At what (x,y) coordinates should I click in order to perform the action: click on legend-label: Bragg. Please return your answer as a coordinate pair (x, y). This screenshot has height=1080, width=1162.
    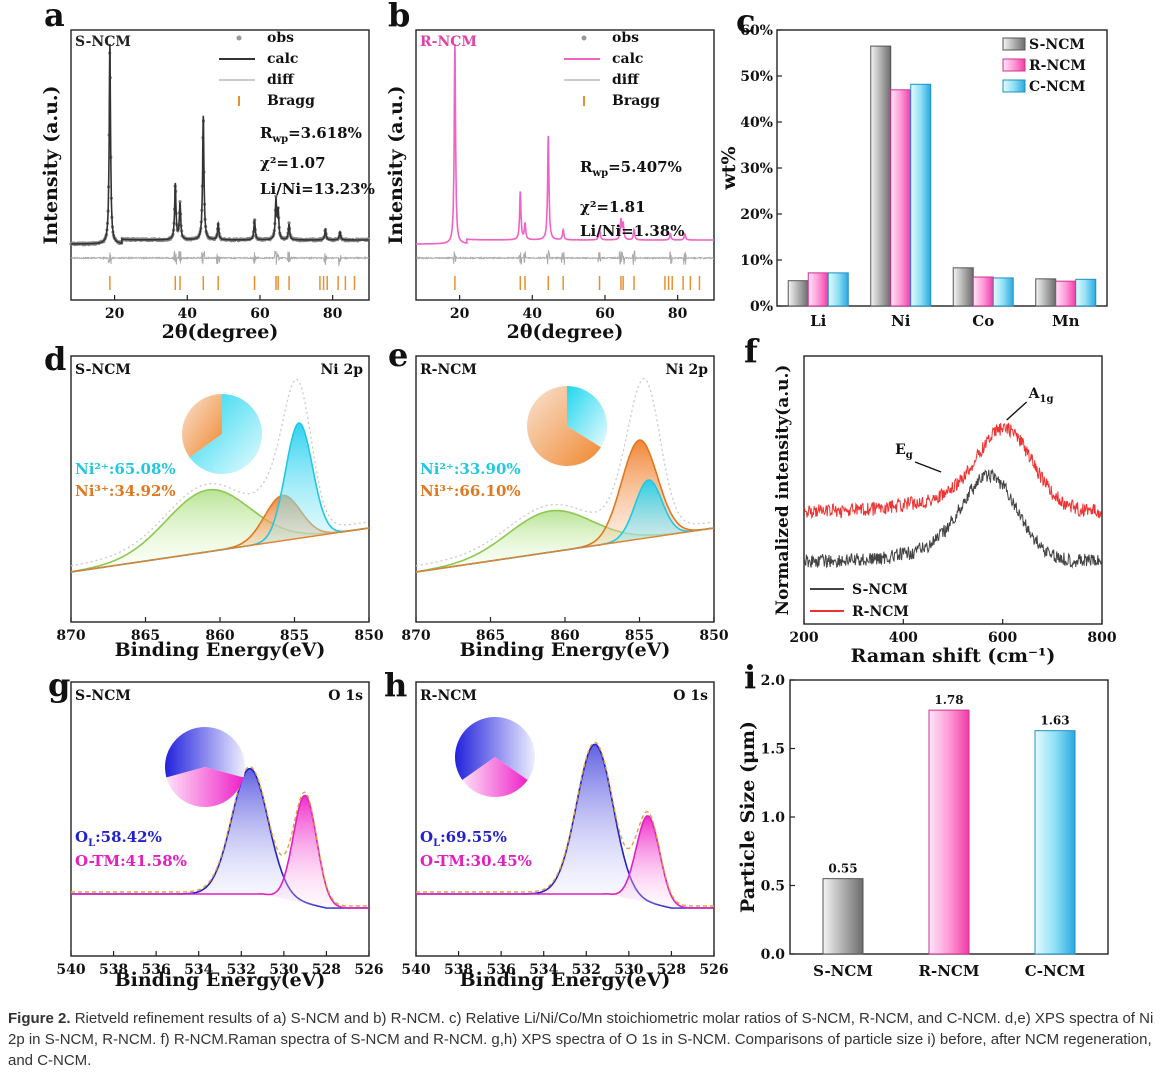
    Looking at the image, I should click on (636, 101).